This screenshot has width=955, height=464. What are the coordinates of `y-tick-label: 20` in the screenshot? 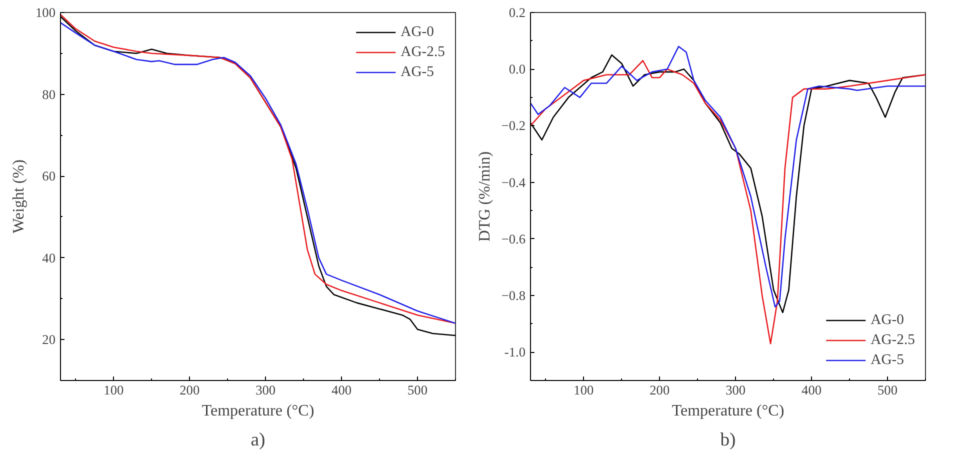 It's located at (49, 340).